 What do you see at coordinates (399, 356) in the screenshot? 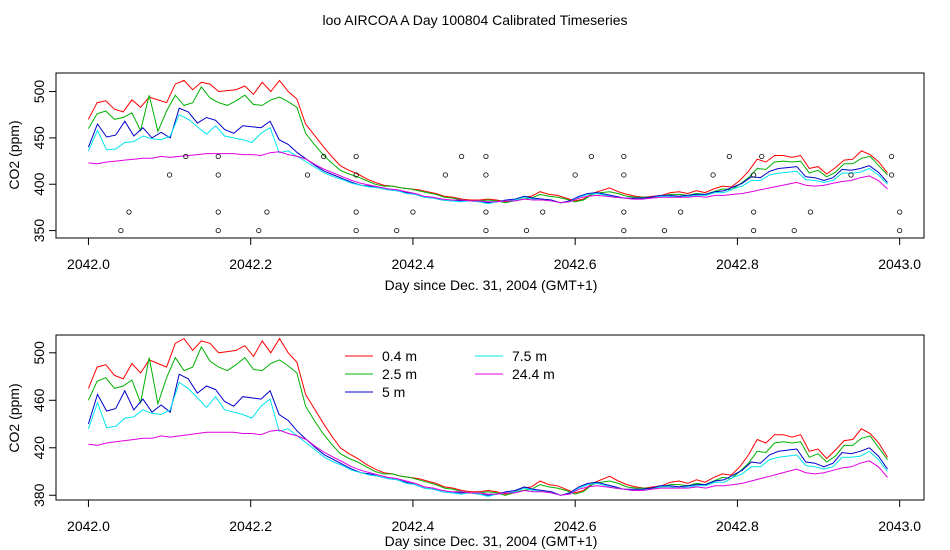
I see `legend-label: 0.4 m` at bounding box center [399, 356].